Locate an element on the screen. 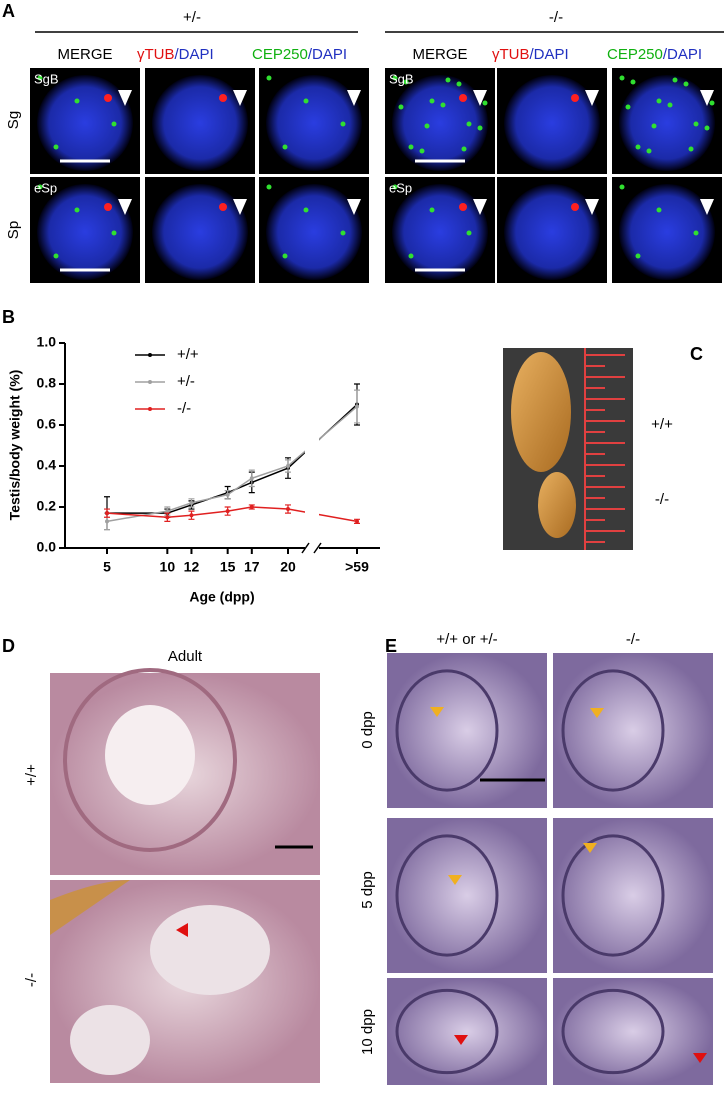 This screenshot has height=1096, width=726. y-tick-label: 0.2 is located at coordinates (47, 506).